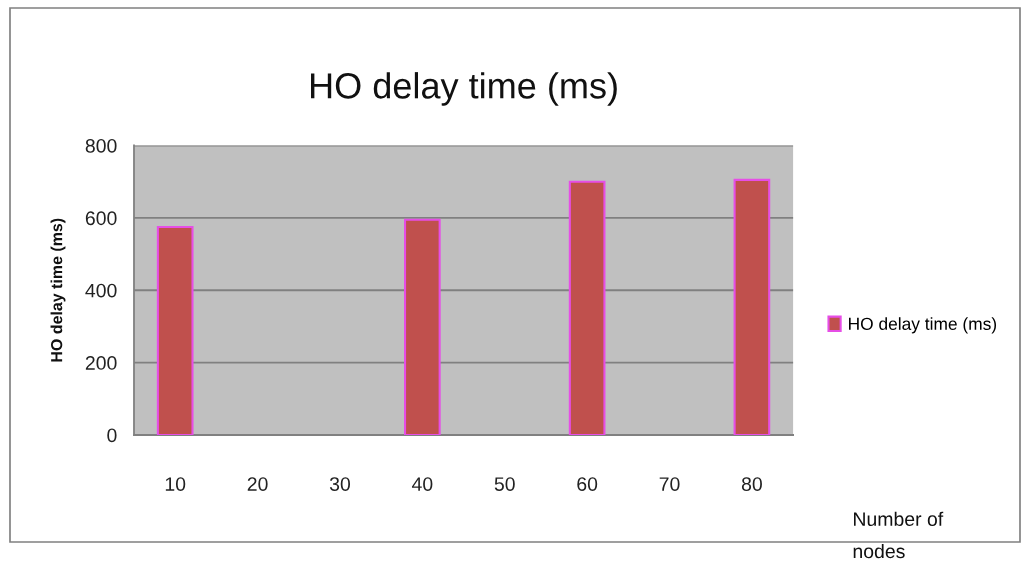 Image resolution: width=1026 pixels, height=572 pixels. Describe the element at coordinates (340, 484) in the screenshot. I see `x-tick-label: 30` at that location.